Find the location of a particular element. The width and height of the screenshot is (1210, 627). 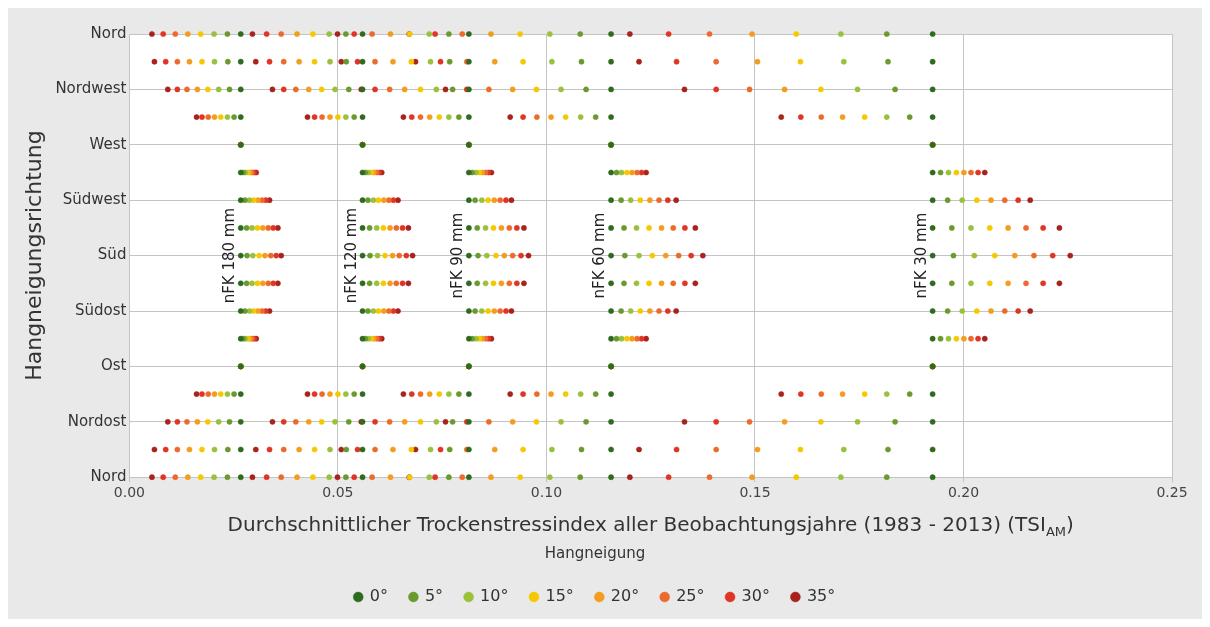

x-tick-label: 0.10 is located at coordinates (546, 492).